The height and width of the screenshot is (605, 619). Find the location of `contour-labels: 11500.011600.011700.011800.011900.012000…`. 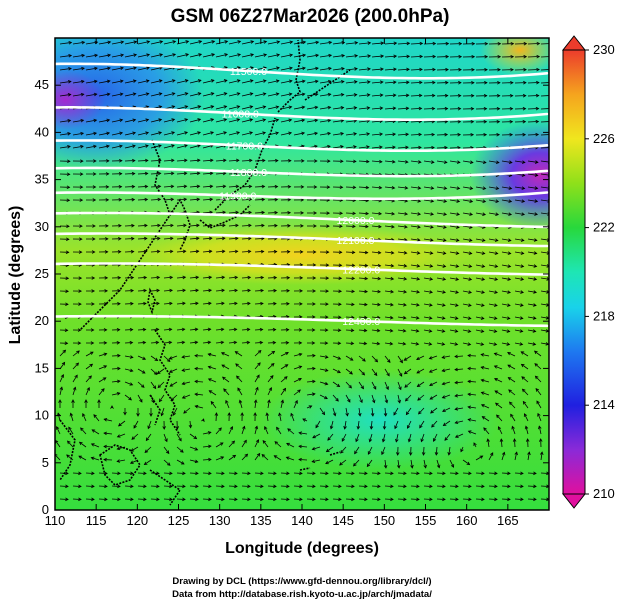

contour-labels: 11500.011600.011700.011800.011900.012000… is located at coordinates (299, 197).